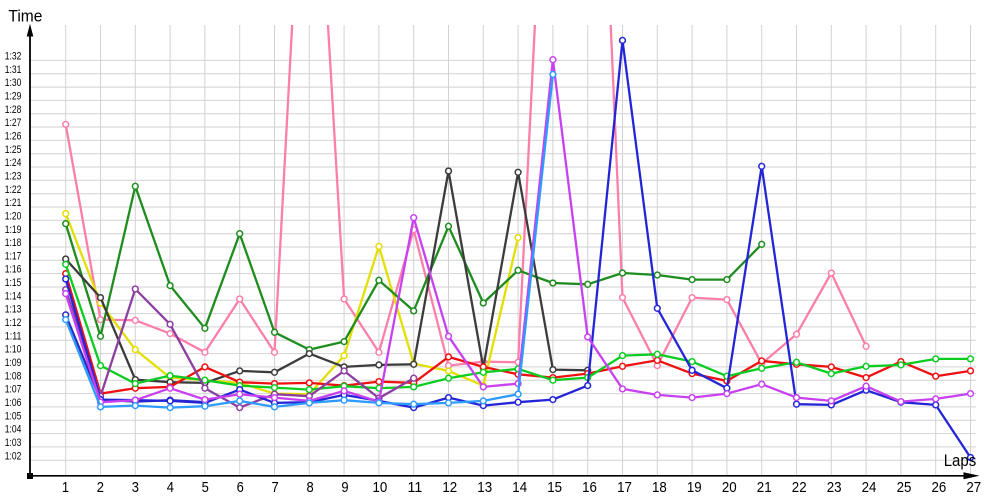 This screenshot has width=1000, height=500. Describe the element at coordinates (25, 16) in the screenshot. I see `svg-text: Time` at that location.